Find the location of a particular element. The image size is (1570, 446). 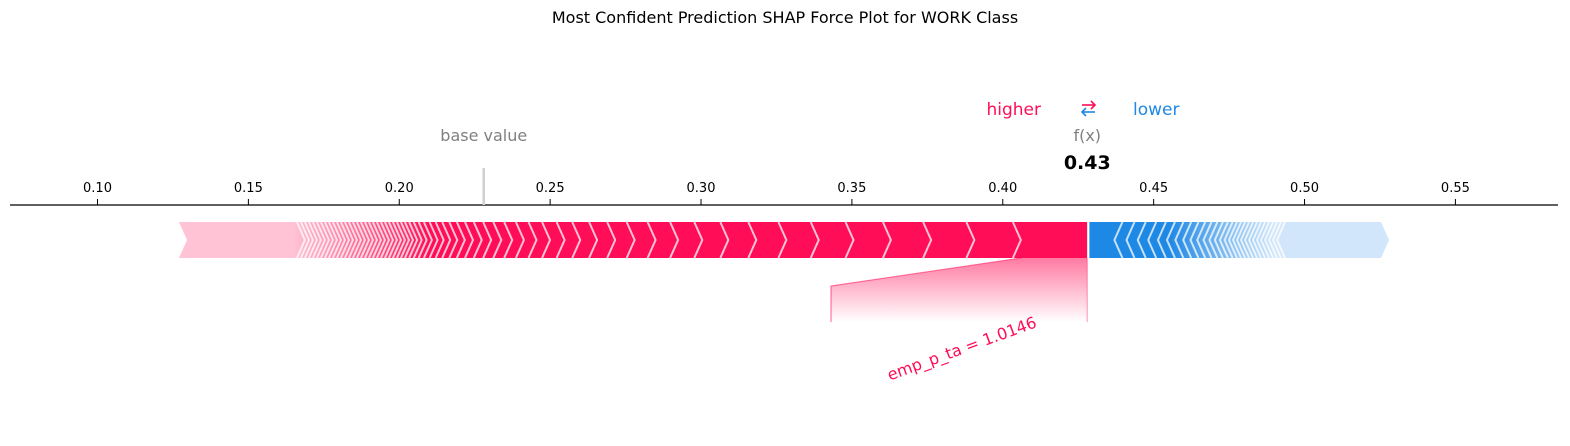

force-chevrons is located at coordinates (791, 240).